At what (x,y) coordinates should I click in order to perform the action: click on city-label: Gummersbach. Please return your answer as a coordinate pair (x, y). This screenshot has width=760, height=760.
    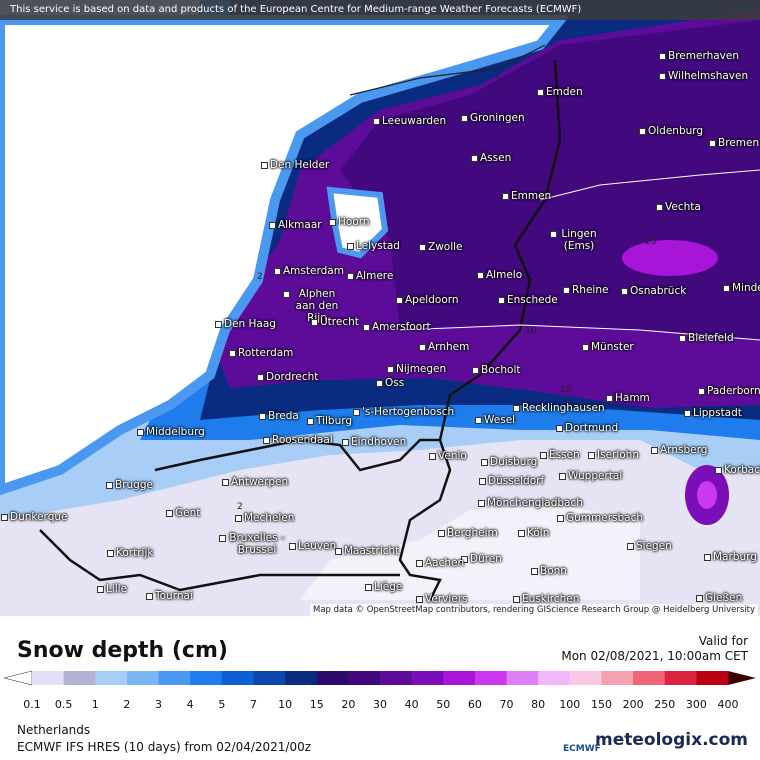
    Looking at the image, I should click on (605, 518).